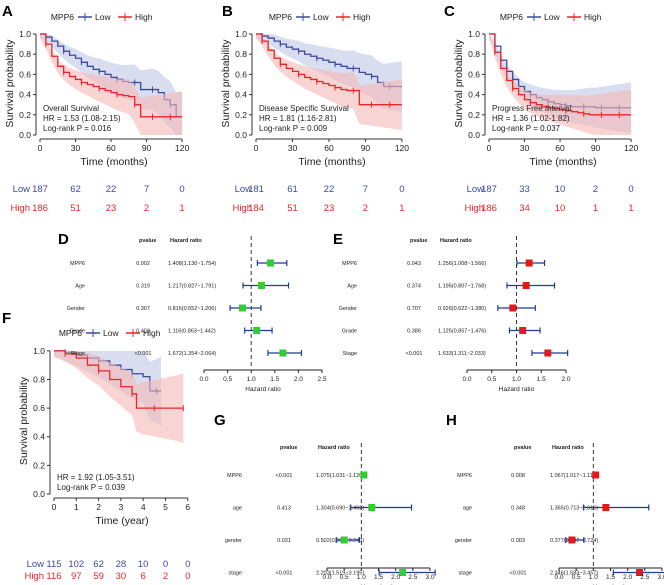  I want to click on row-hr-text: 0.926(0.622~1.380), so click(462, 309).